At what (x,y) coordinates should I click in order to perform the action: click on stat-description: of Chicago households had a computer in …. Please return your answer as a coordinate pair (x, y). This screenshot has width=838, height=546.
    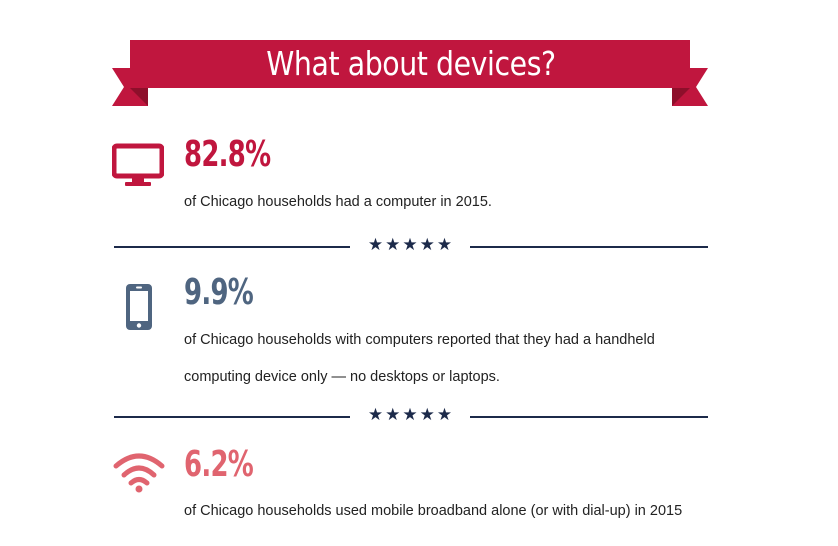
    Looking at the image, I should click on (338, 202).